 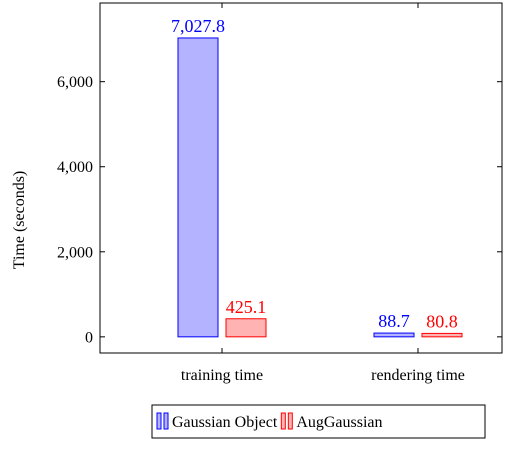 I want to click on y-tick-label: 4,000, so click(x=75, y=167).